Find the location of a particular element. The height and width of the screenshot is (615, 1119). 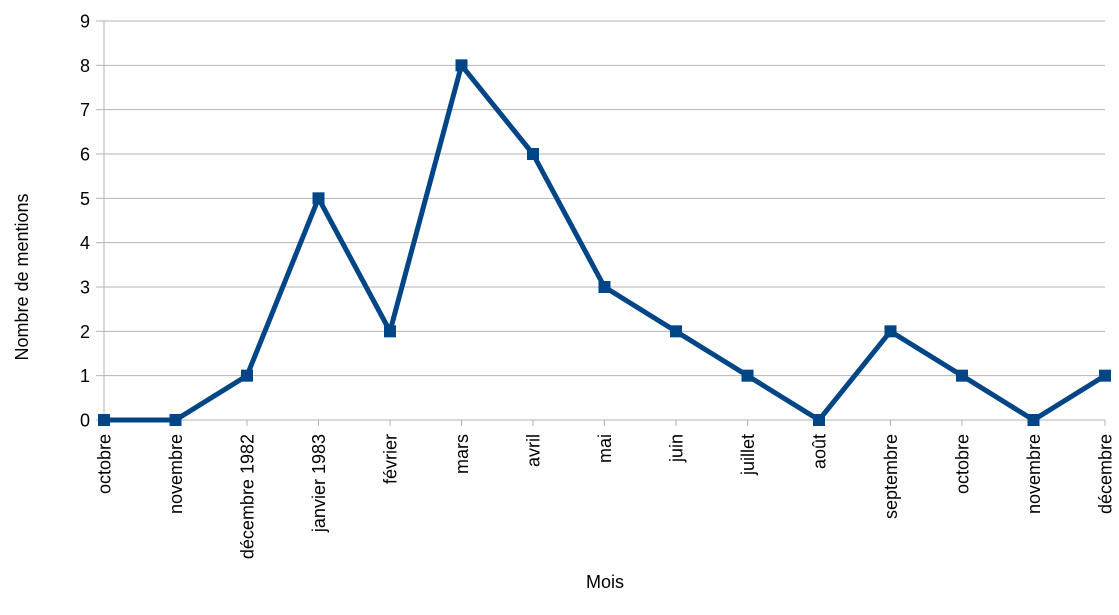

x-tick-label: avril is located at coordinates (534, 450).